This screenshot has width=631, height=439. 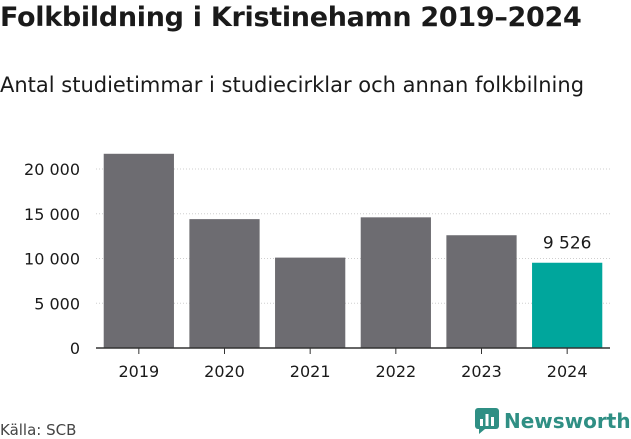 I want to click on y-tick-label: 5 000, so click(x=57, y=303).